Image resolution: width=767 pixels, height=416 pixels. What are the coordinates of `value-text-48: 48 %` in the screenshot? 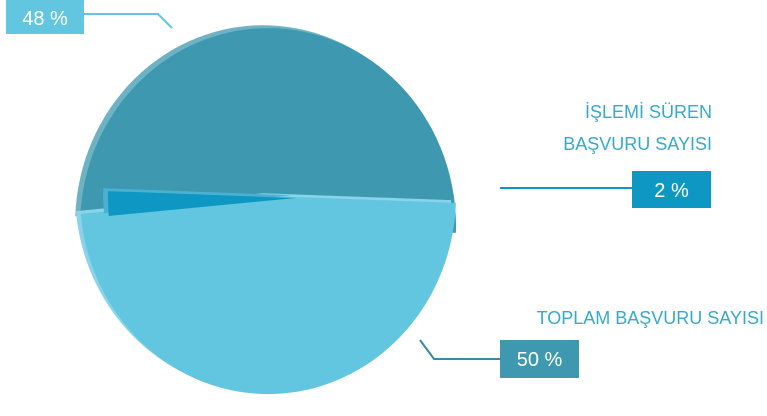 It's located at (45, 19).